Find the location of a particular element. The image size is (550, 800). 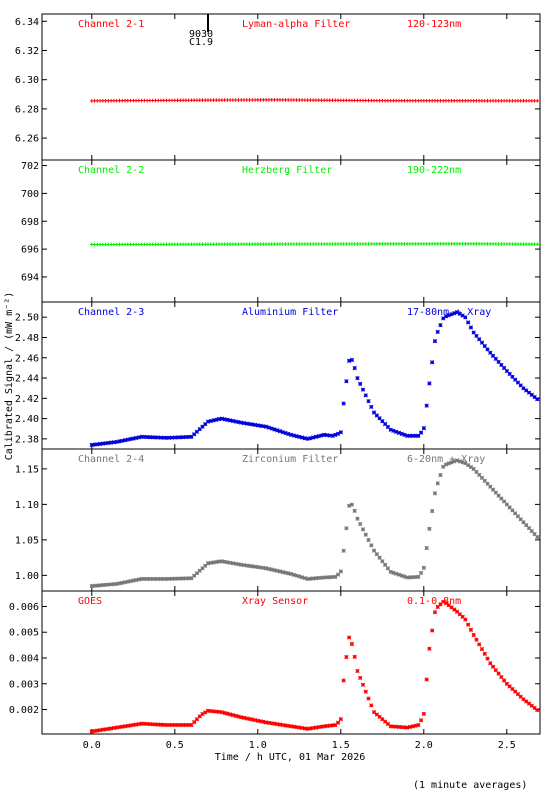

filter-label: Herzberg Filter is located at coordinates (287, 170).